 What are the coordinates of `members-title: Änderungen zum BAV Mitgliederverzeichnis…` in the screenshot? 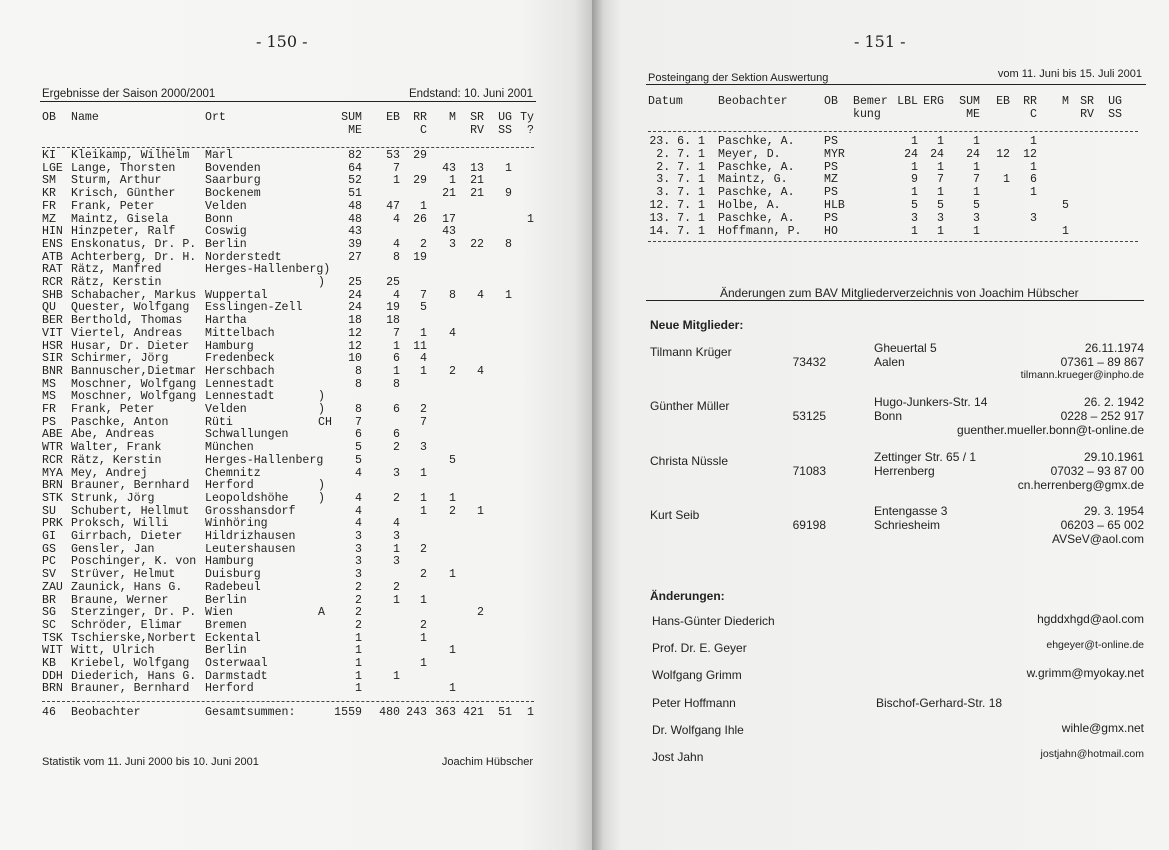 It's located at (899, 293).